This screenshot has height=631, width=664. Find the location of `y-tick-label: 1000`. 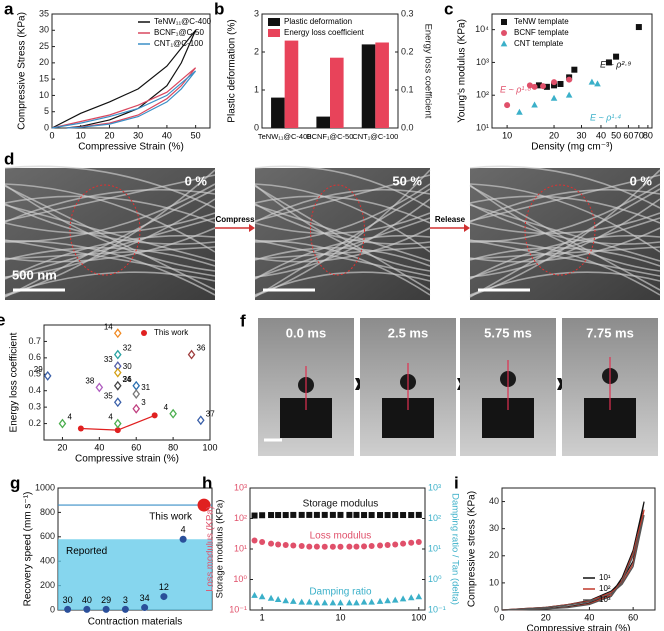

y-tick-label: 1000 is located at coordinates (45, 487).